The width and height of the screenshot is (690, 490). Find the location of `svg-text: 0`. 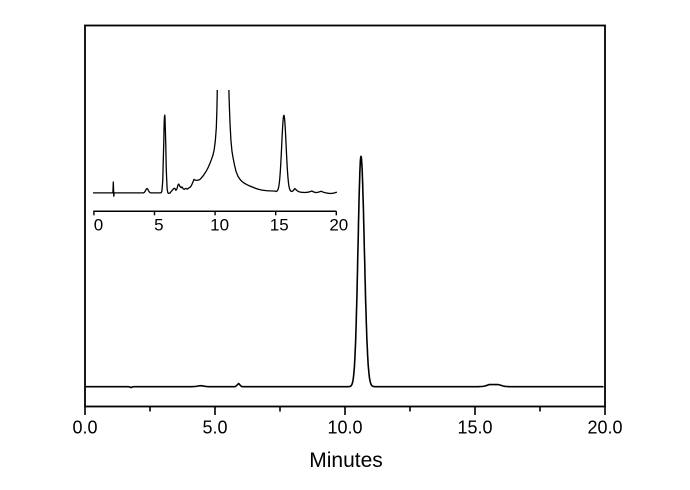

svg-text: 0 is located at coordinates (98, 225).